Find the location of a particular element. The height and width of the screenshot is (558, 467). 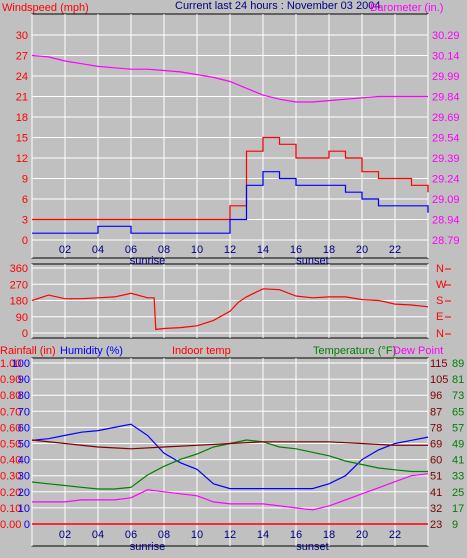

rainfall-tick-label: 0.00 is located at coordinates (10, 525).